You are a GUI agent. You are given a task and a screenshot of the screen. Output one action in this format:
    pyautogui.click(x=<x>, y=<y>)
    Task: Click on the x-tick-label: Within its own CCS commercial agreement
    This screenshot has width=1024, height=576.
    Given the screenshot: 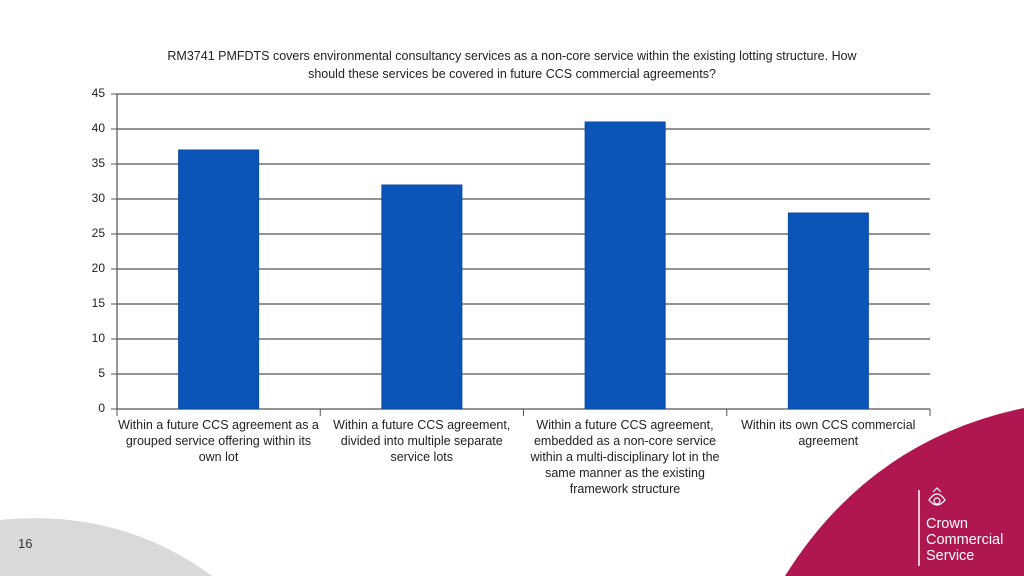 What is the action you would take?
    pyautogui.click(x=828, y=433)
    